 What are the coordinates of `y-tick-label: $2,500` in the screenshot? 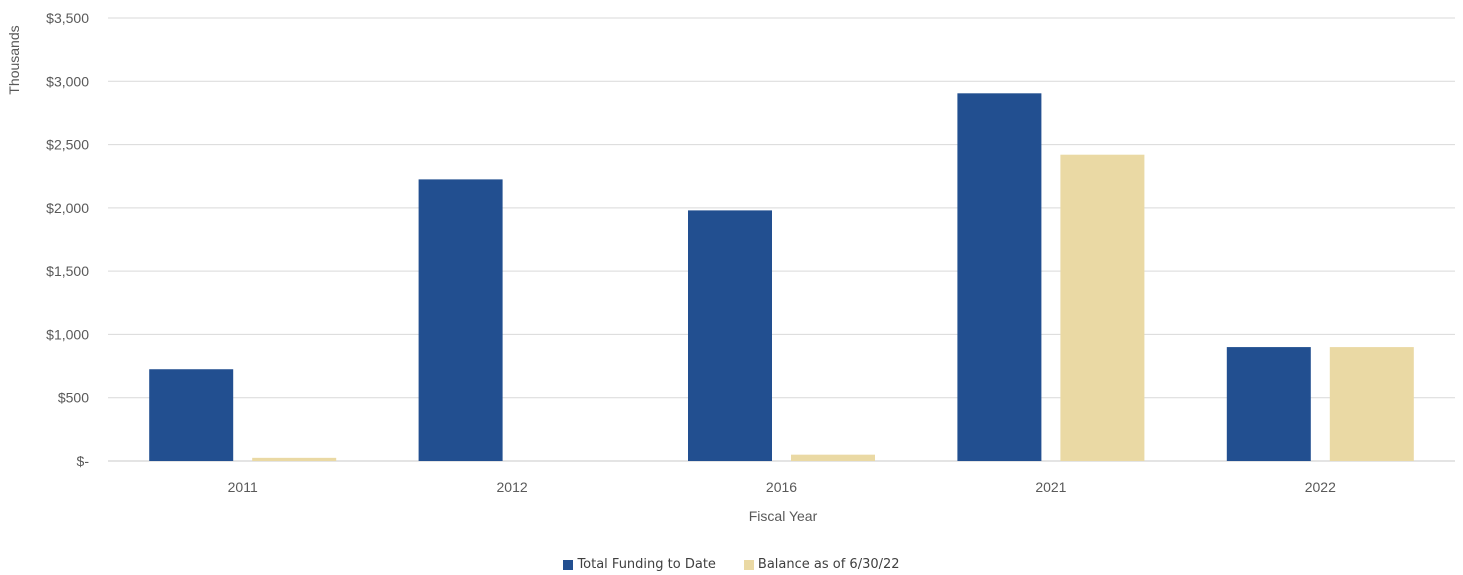 It's located at (67, 145).